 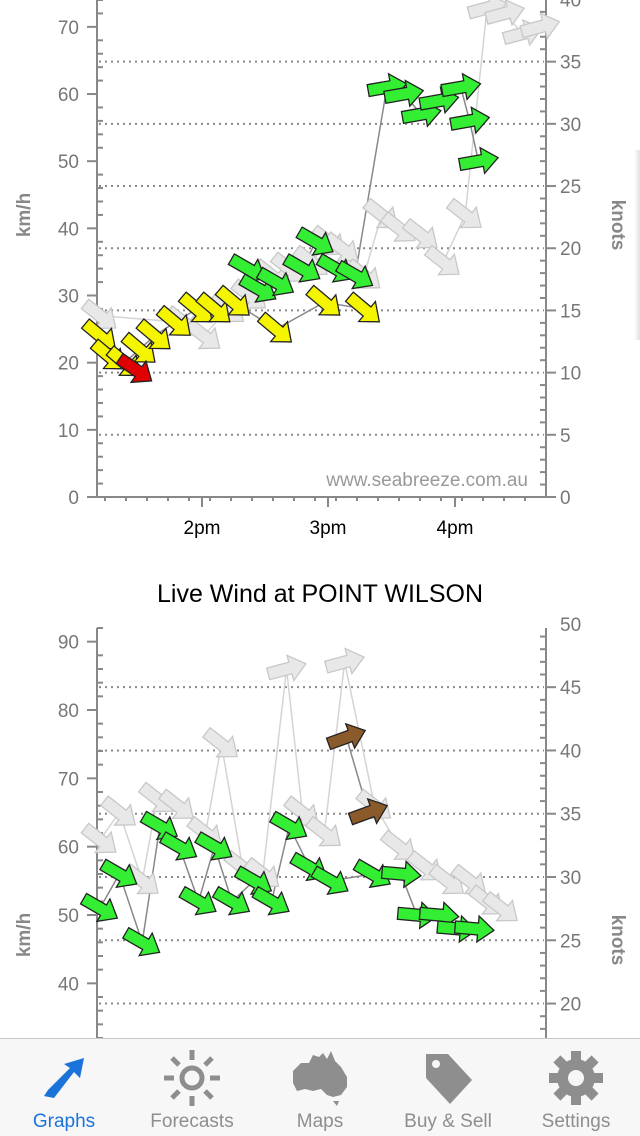 What do you see at coordinates (448, 1121) in the screenshot?
I see `tab-buy-sell-label: Buy & Sell` at bounding box center [448, 1121].